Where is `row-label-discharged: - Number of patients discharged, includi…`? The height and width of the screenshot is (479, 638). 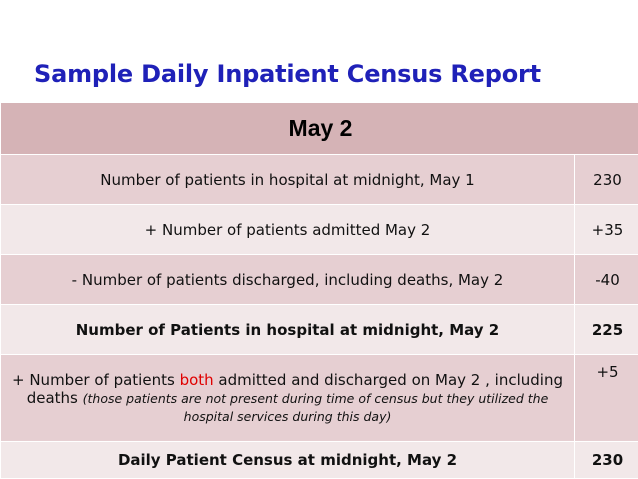 row-label-discharged: - Number of patients discharged, includi… is located at coordinates (287, 279).